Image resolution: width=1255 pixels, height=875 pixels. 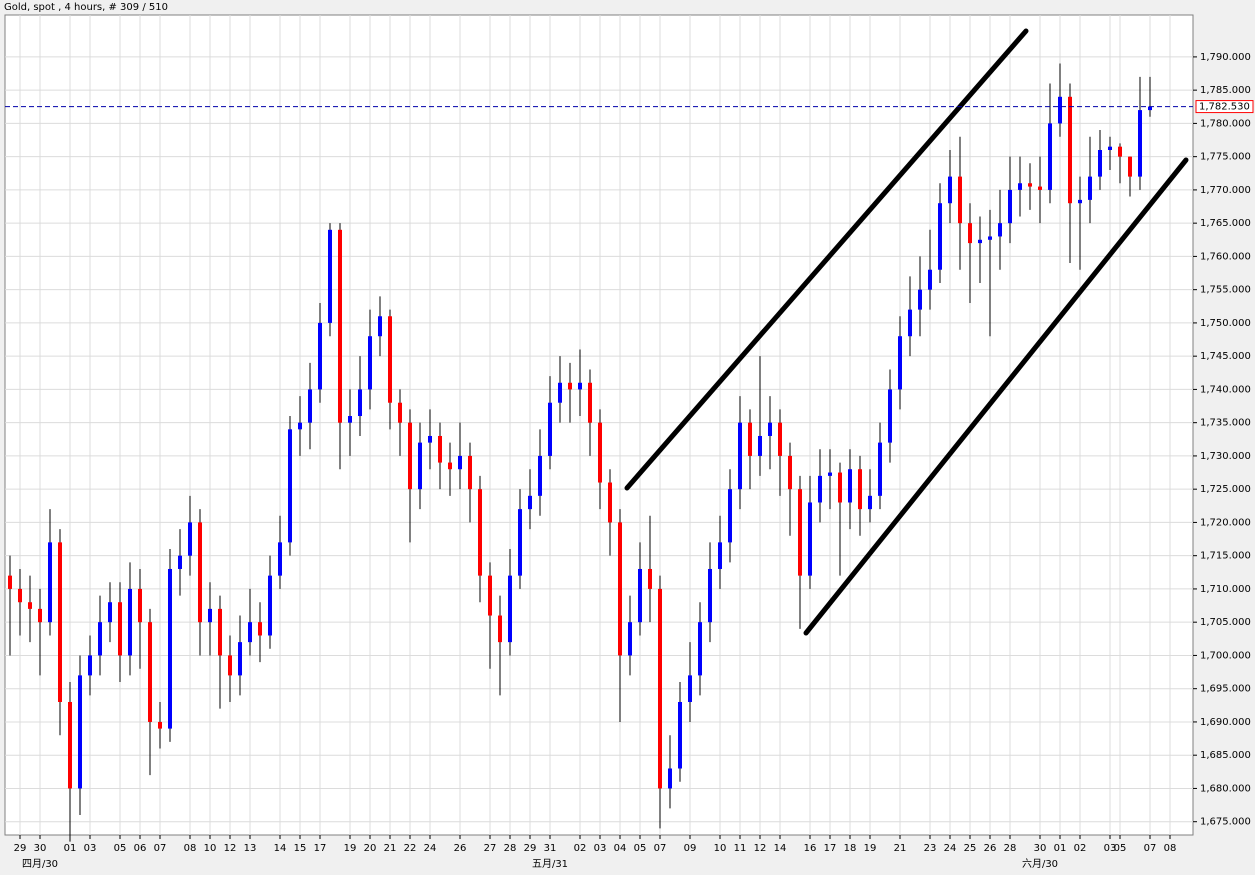 What do you see at coordinates (740, 848) in the screenshot?
I see `x-tick-label: 11` at bounding box center [740, 848].